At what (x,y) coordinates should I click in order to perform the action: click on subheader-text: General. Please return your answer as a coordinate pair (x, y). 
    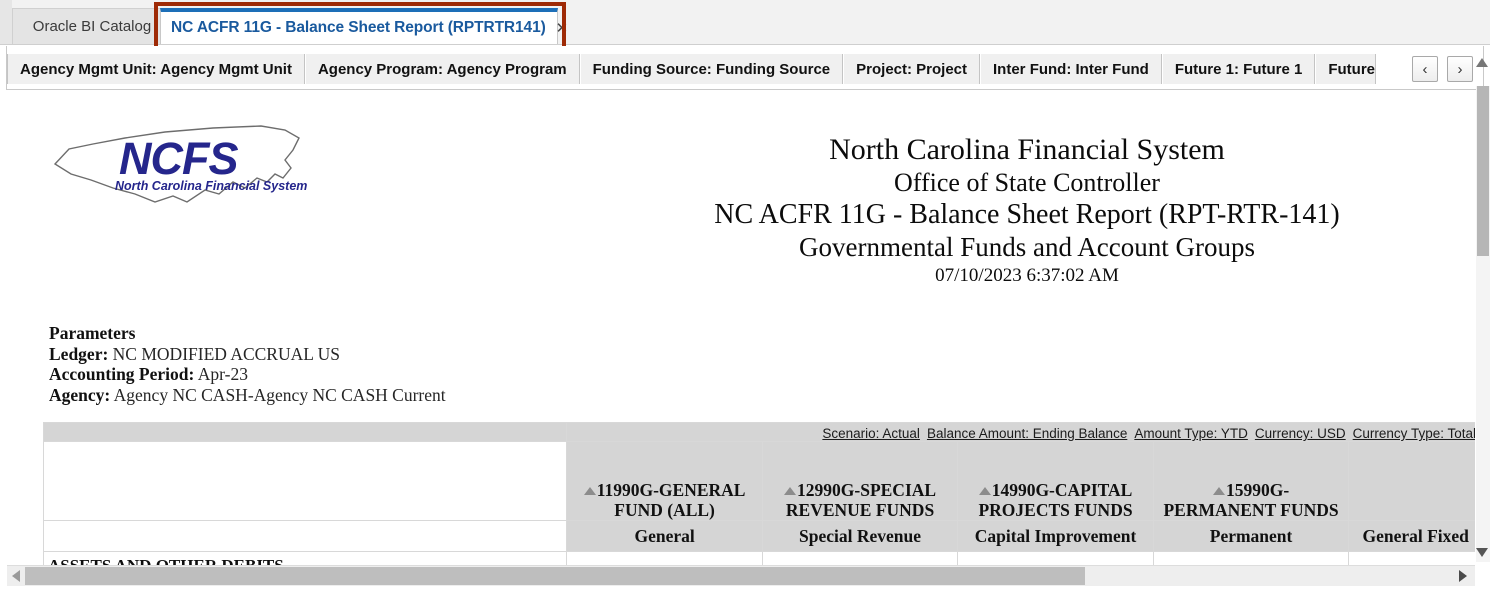
    Looking at the image, I should click on (664, 536).